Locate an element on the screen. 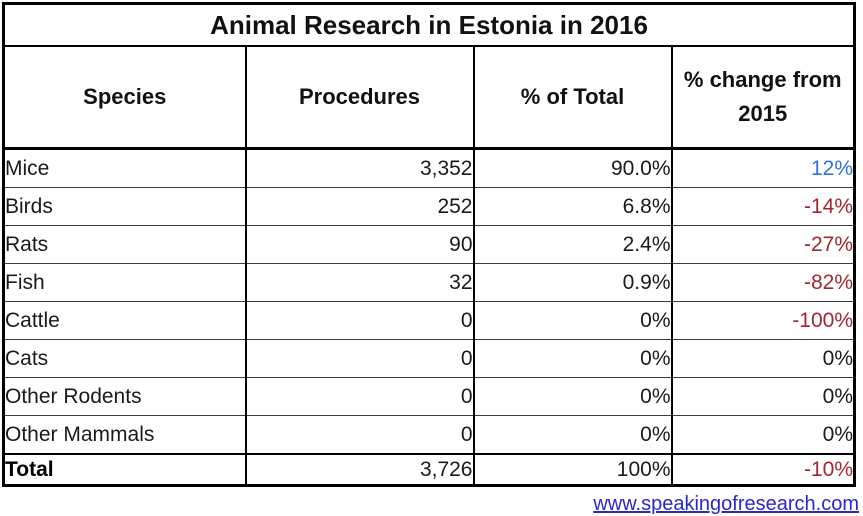  table-row-cattle: Cattle 0 0% -100% is located at coordinates (429, 320).